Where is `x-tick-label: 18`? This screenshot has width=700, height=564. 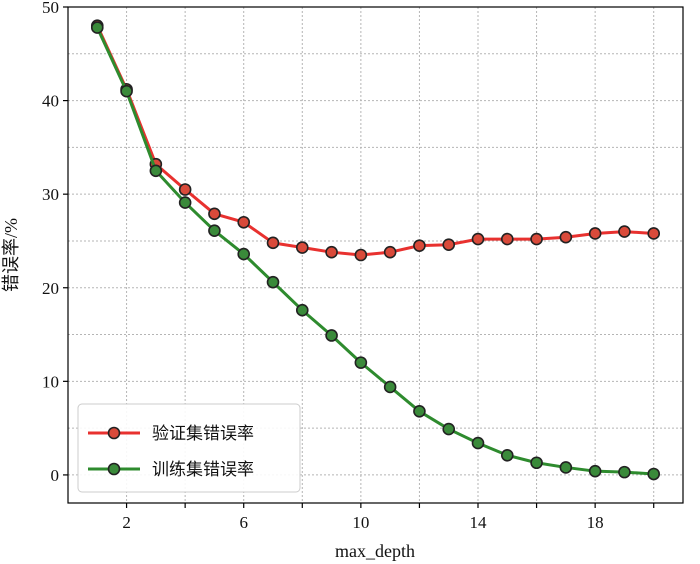
x-tick-label: 18 is located at coordinates (595, 522).